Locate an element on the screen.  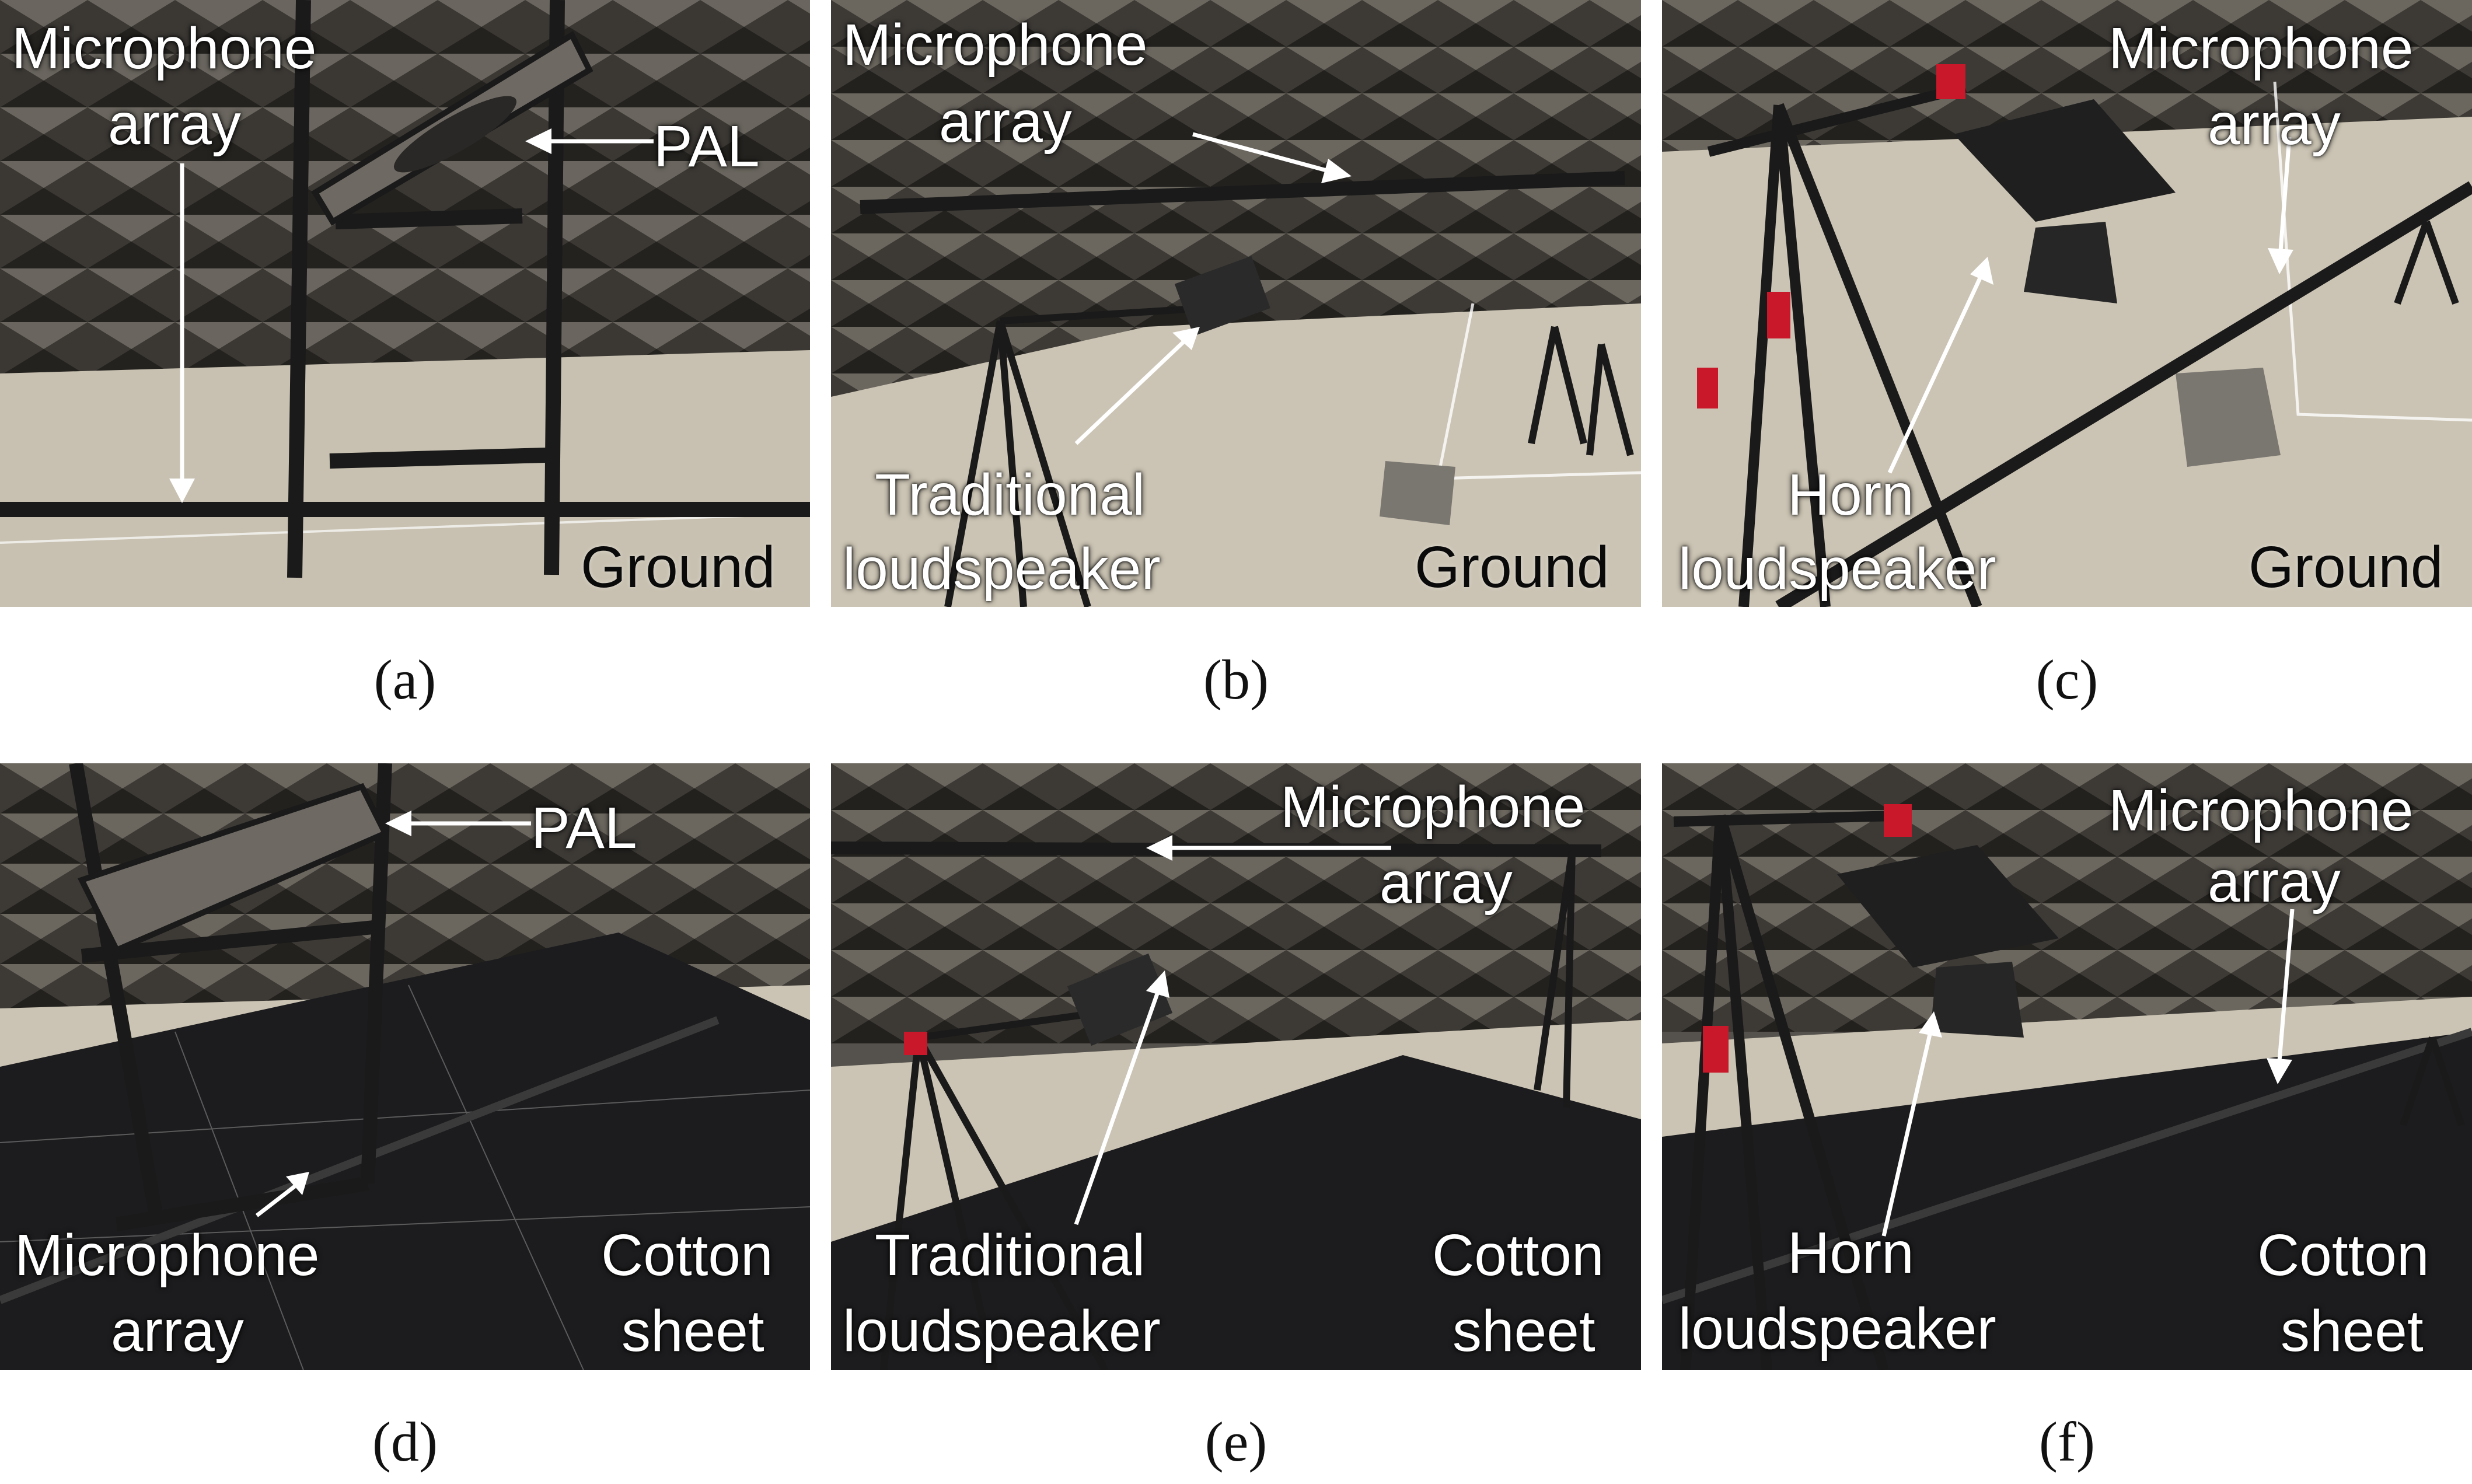
panel-e-scene is located at coordinates (1236, 1067).